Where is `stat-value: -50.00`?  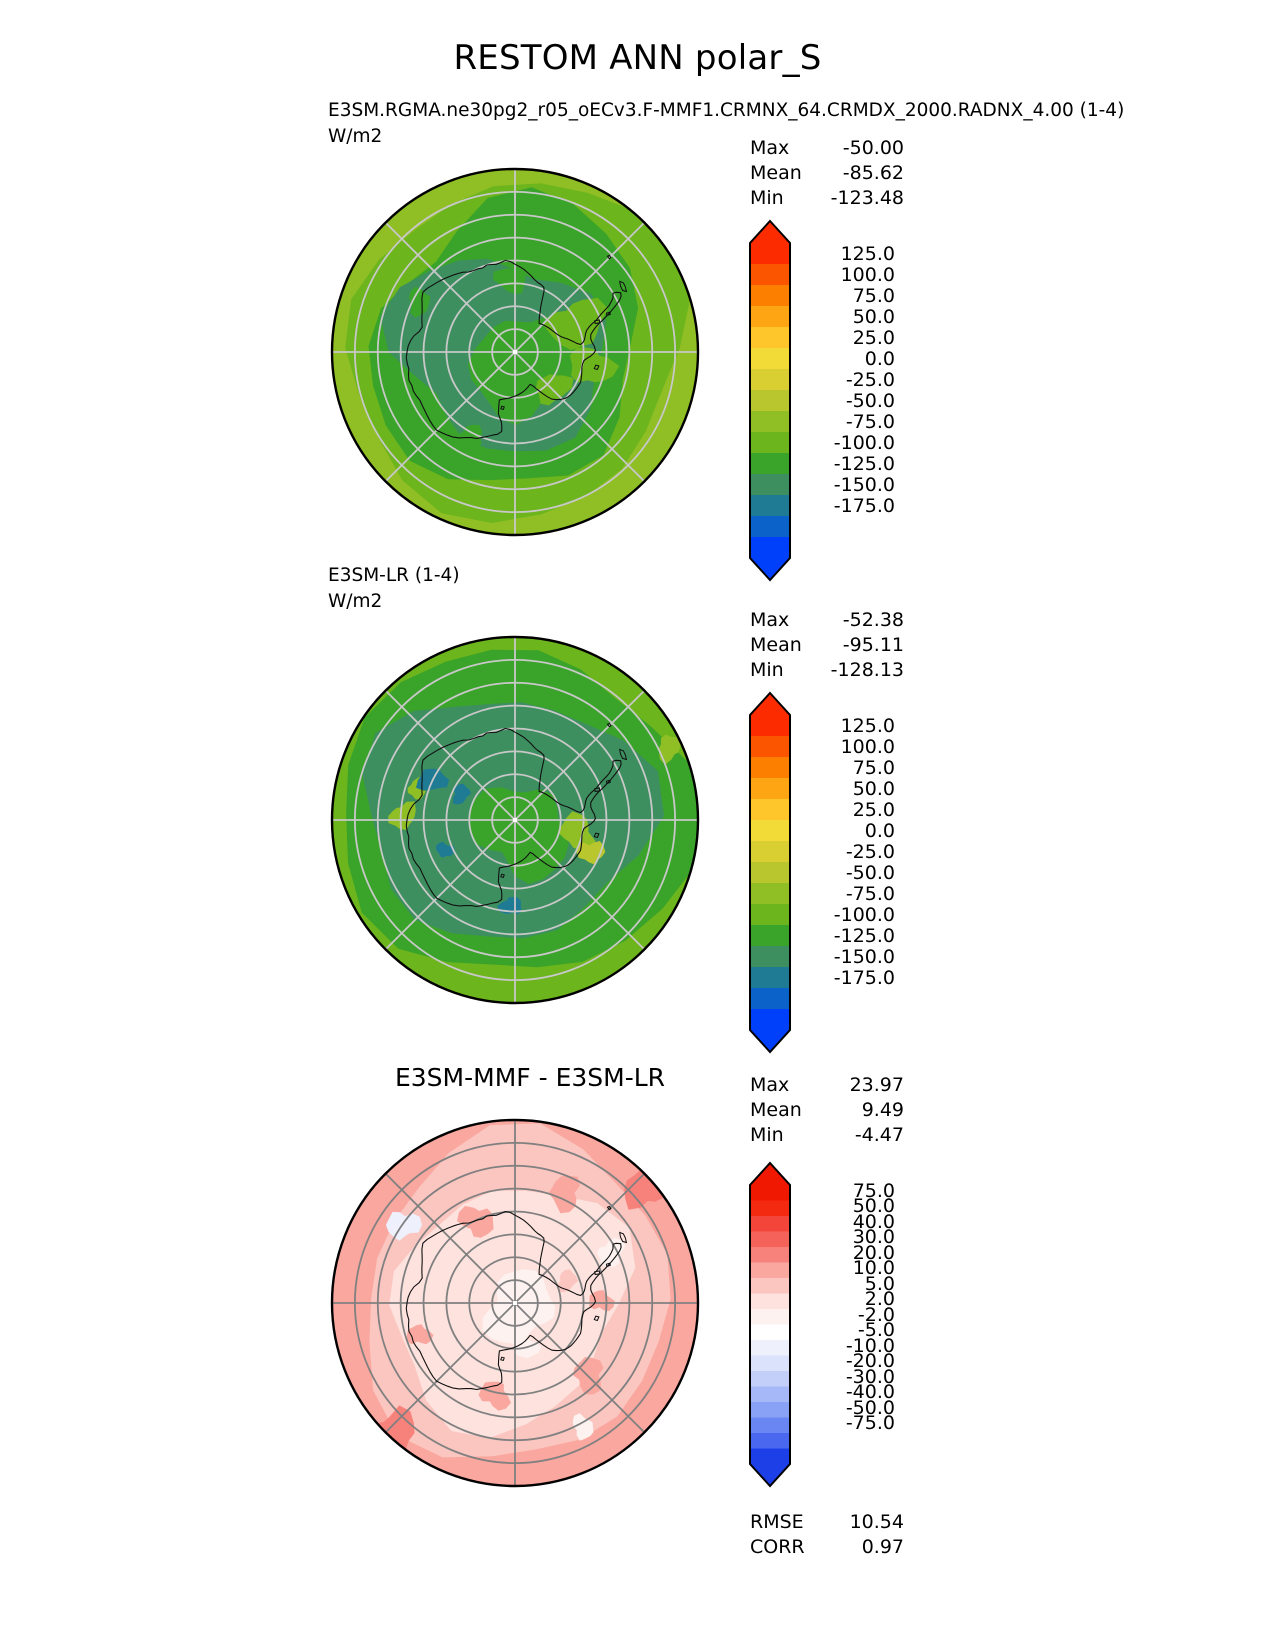 stat-value: -50.00 is located at coordinates (873, 148).